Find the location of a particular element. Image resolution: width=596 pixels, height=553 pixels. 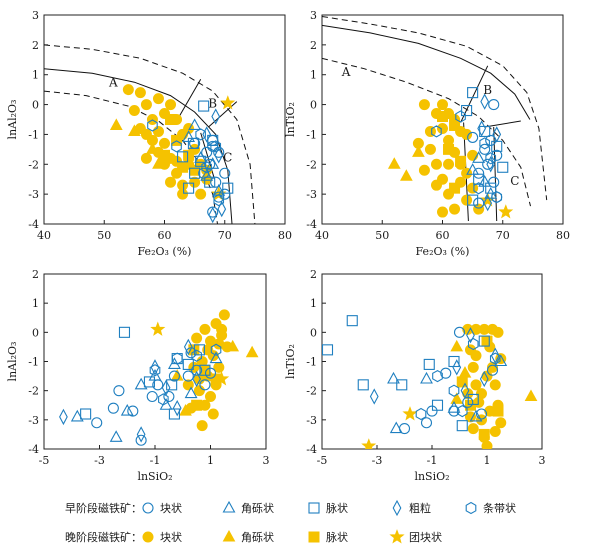

x-axis-label: Fe₂O₃ (%) is located at coordinates (165, 251).